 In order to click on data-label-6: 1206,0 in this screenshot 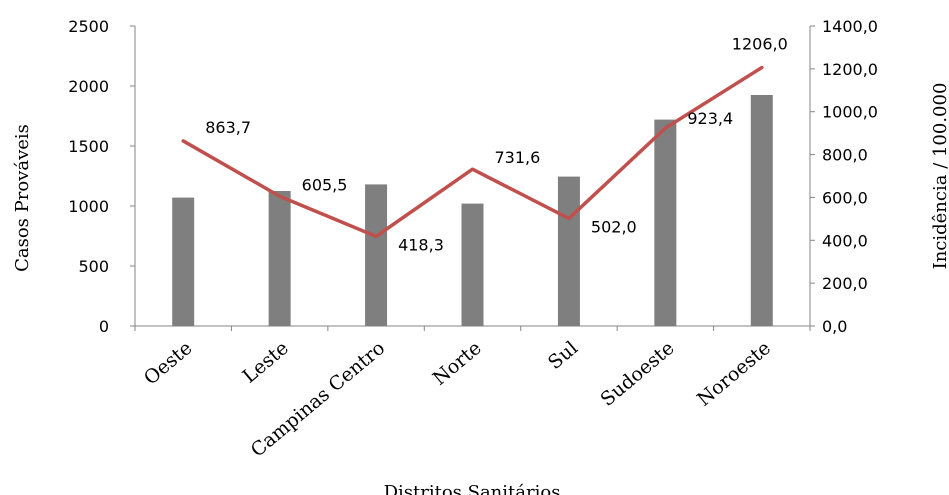, I will do `click(760, 44)`.